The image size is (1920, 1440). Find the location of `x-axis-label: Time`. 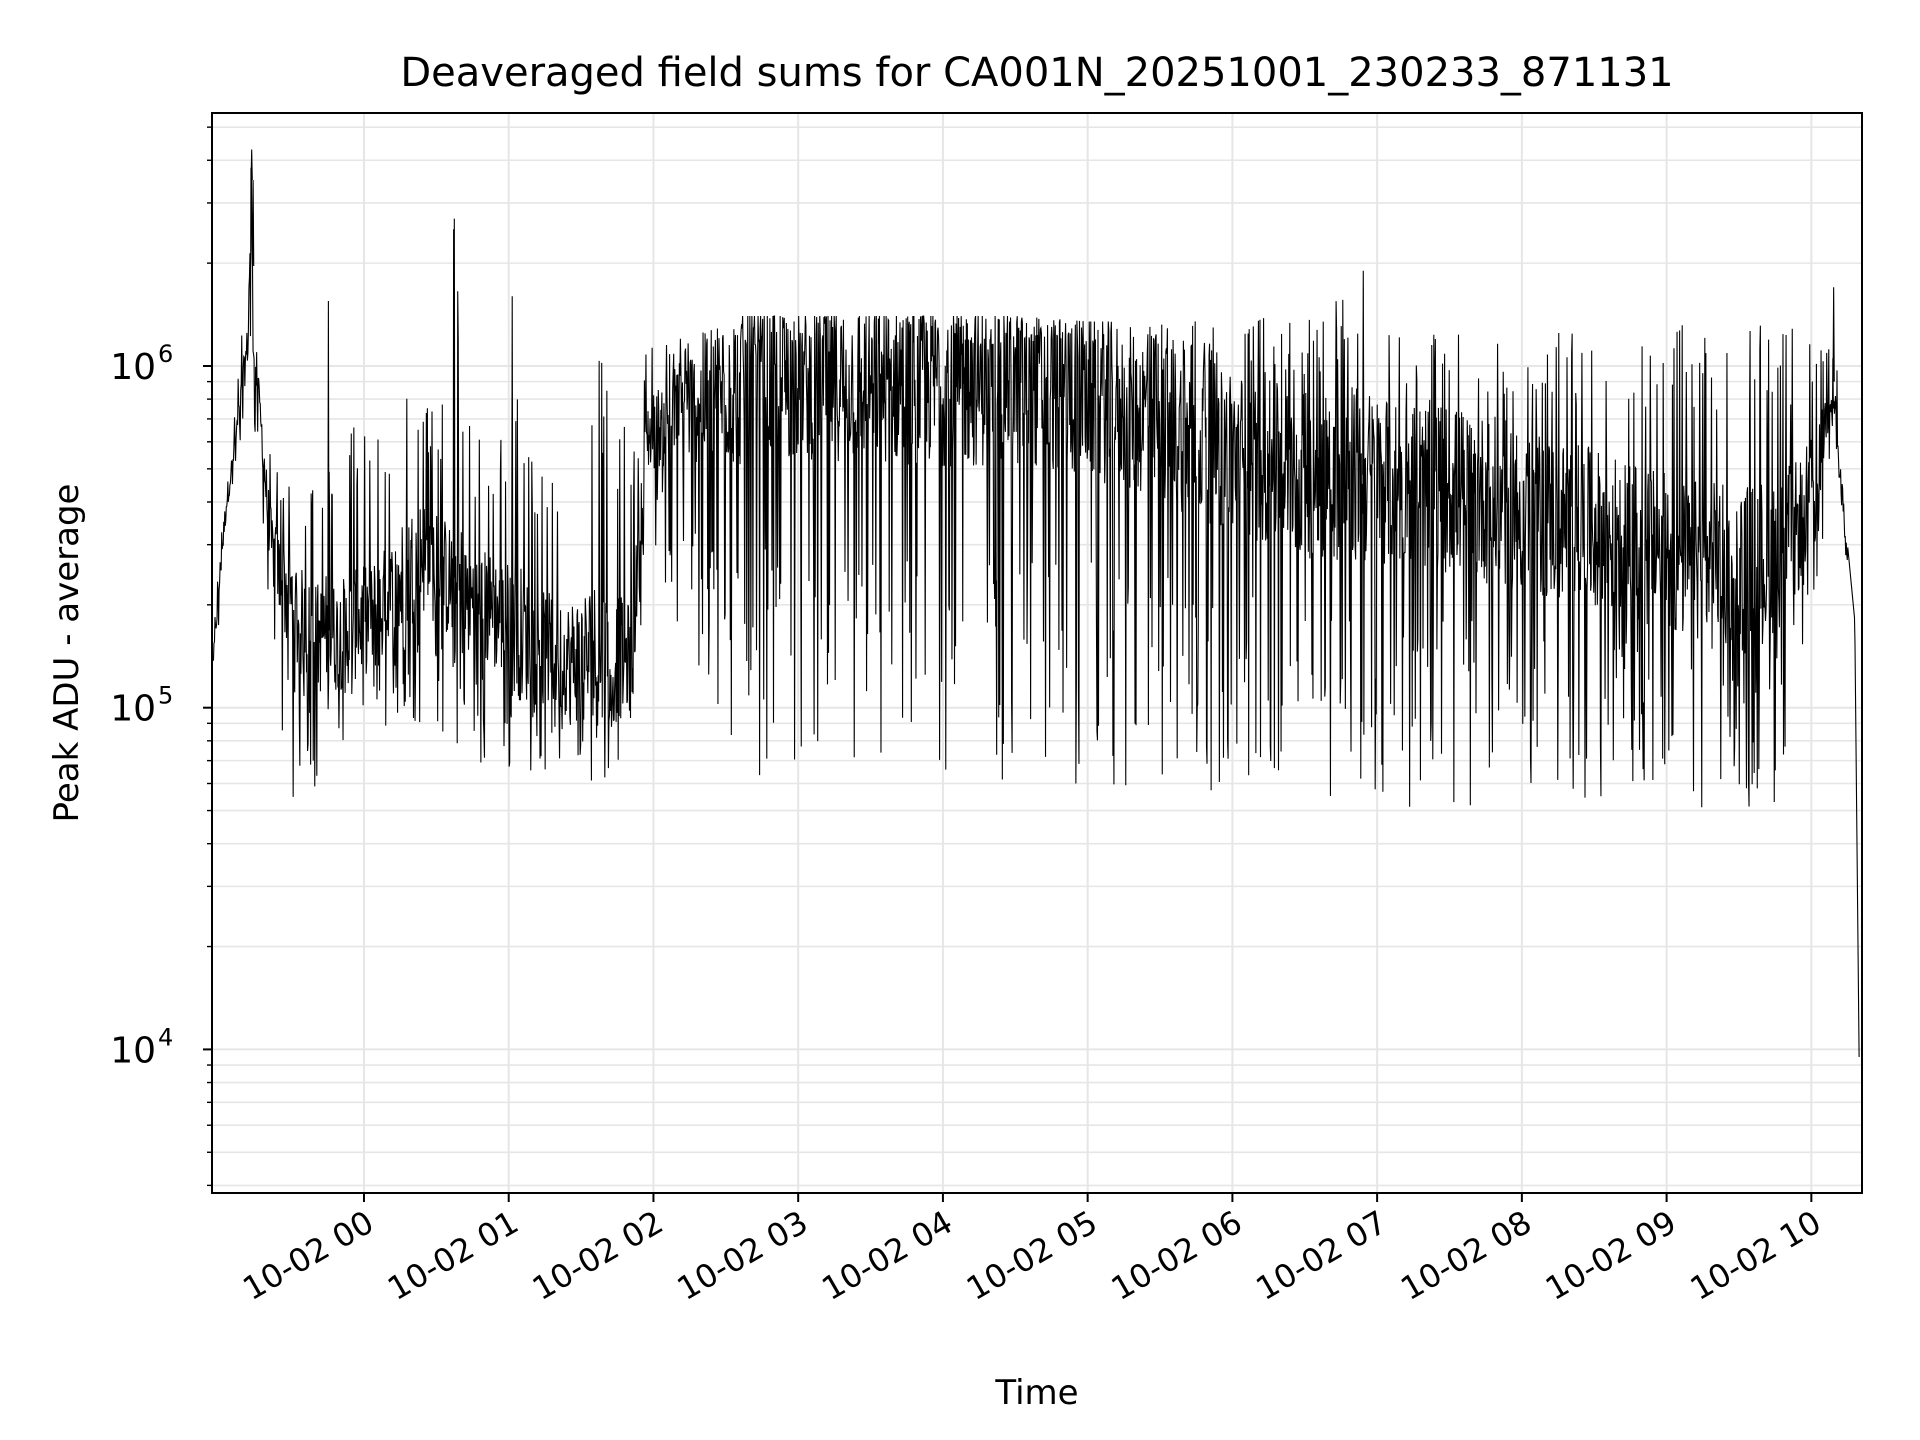

x-axis-label: Time is located at coordinates (1036, 1393).